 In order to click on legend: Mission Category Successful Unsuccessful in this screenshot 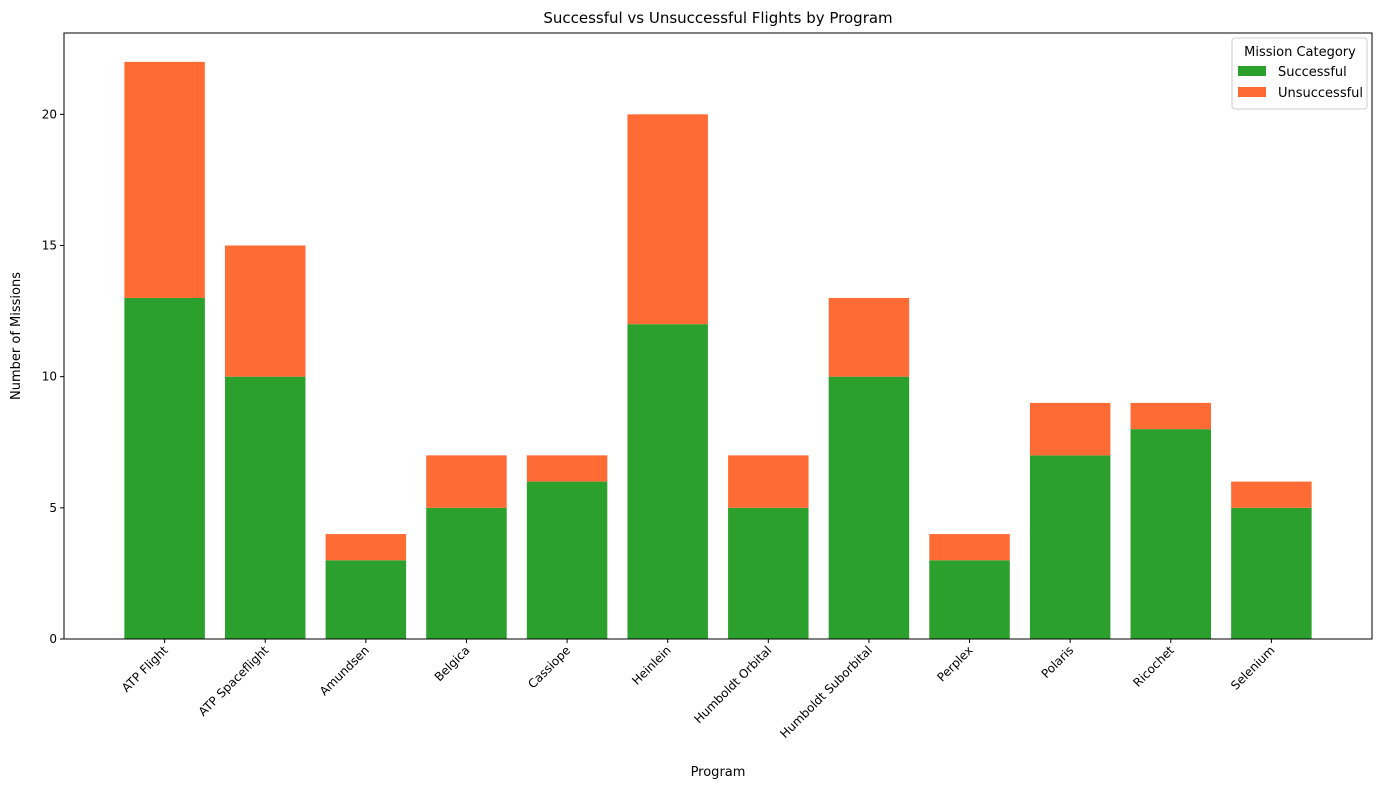, I will do `click(1299, 73)`.